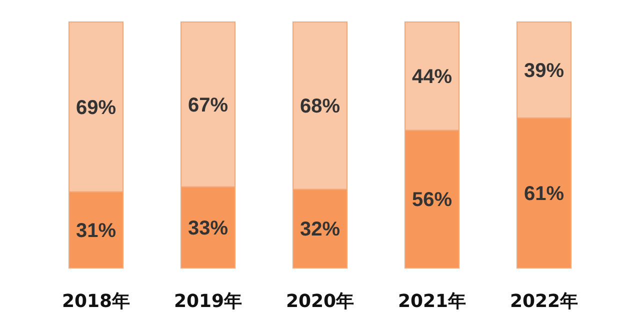 The width and height of the screenshot is (638, 334). I want to click on x-tick-label: 2021年, so click(432, 301).